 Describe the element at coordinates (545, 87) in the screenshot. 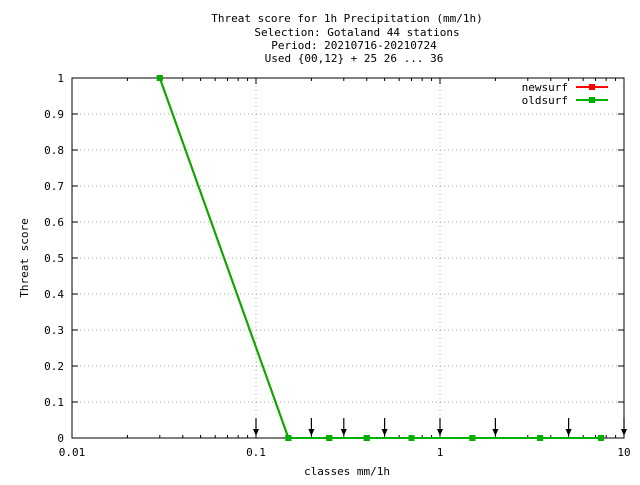

I see `legend-label-newsurf: newsurf` at that location.